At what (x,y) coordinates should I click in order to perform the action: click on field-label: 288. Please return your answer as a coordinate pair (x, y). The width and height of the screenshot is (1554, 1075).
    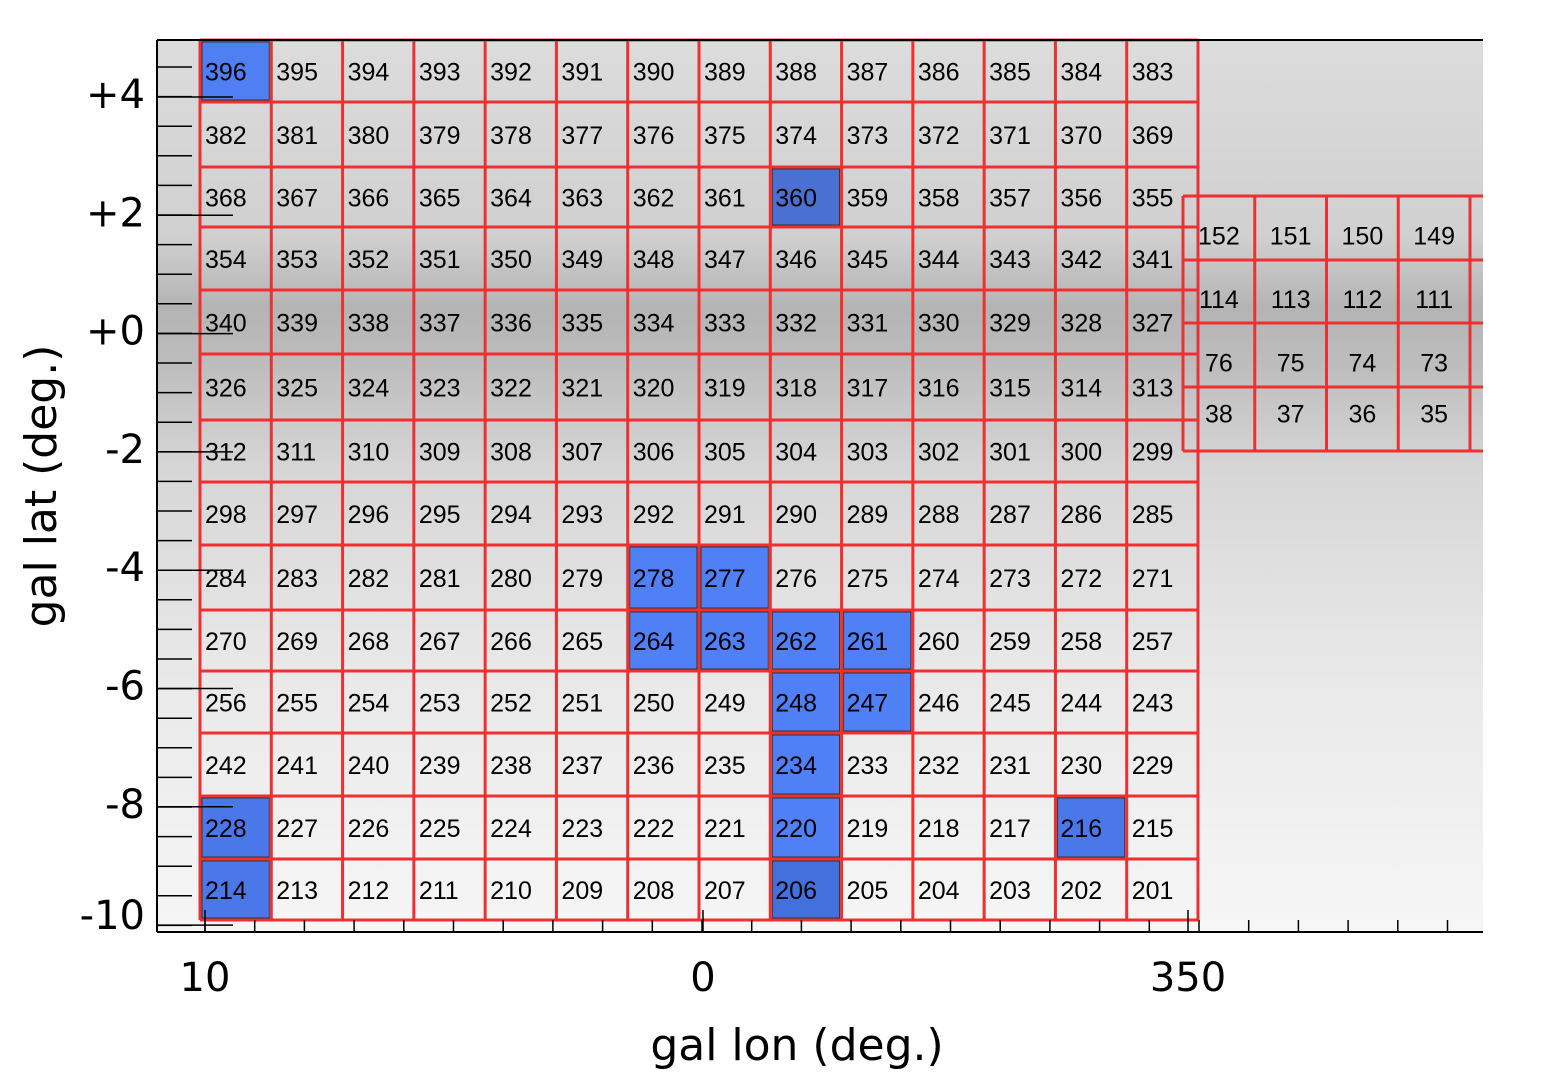
    Looking at the image, I should click on (939, 515).